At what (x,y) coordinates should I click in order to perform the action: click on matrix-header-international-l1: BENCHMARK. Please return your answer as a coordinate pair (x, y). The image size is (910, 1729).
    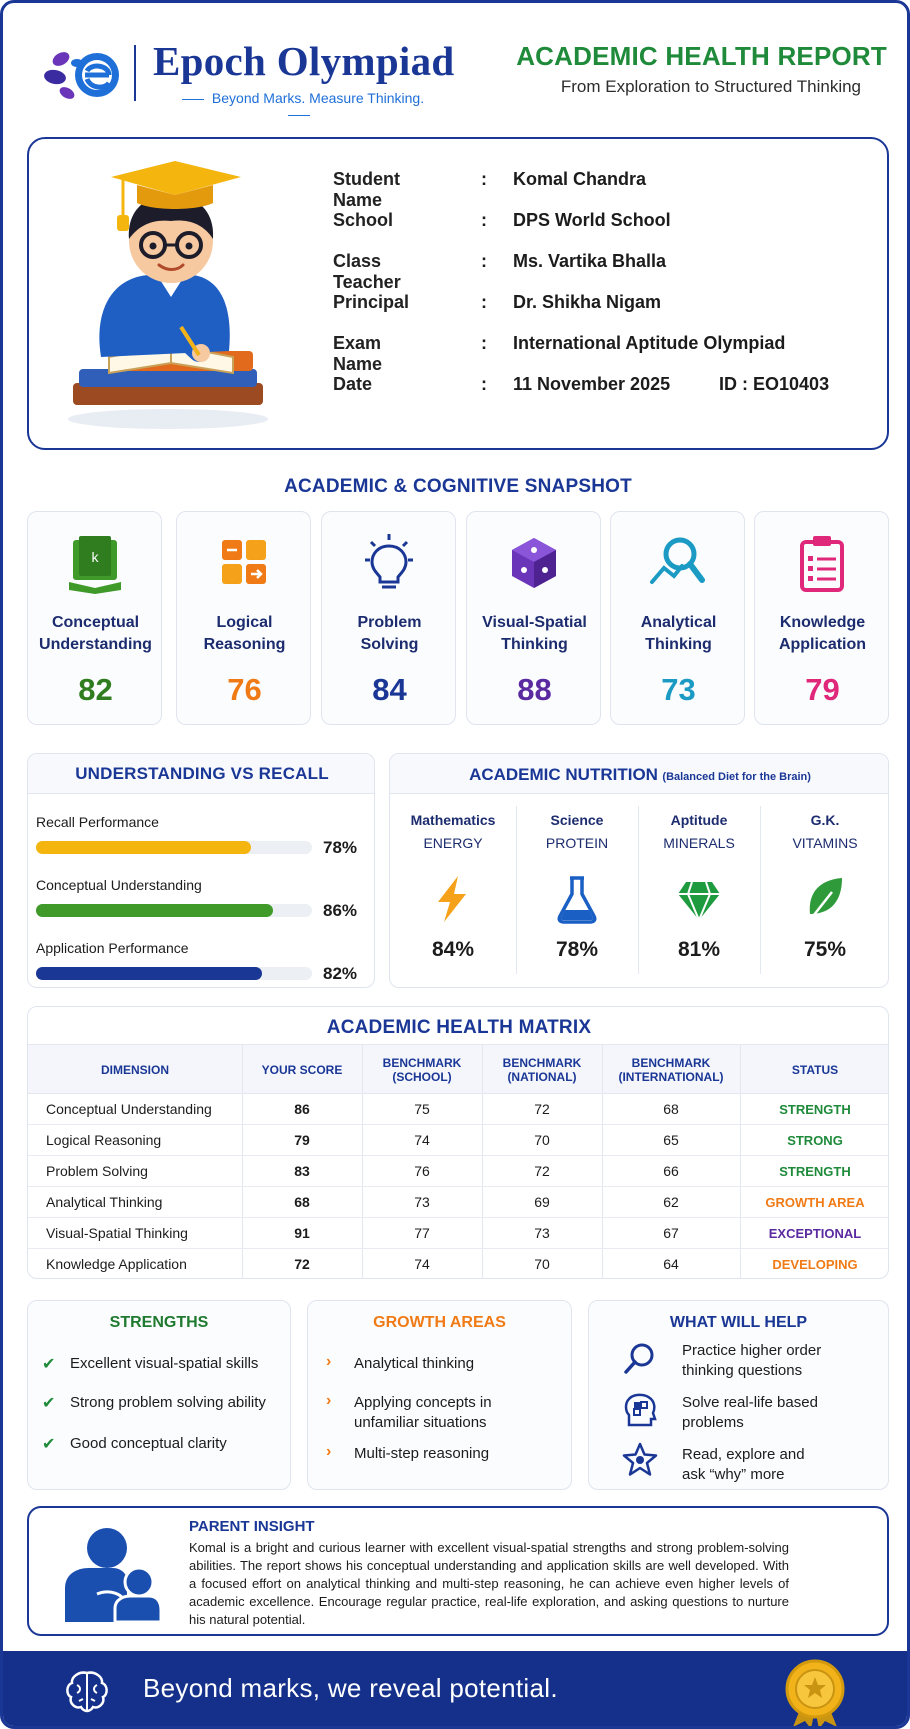
    Looking at the image, I should click on (671, 1063).